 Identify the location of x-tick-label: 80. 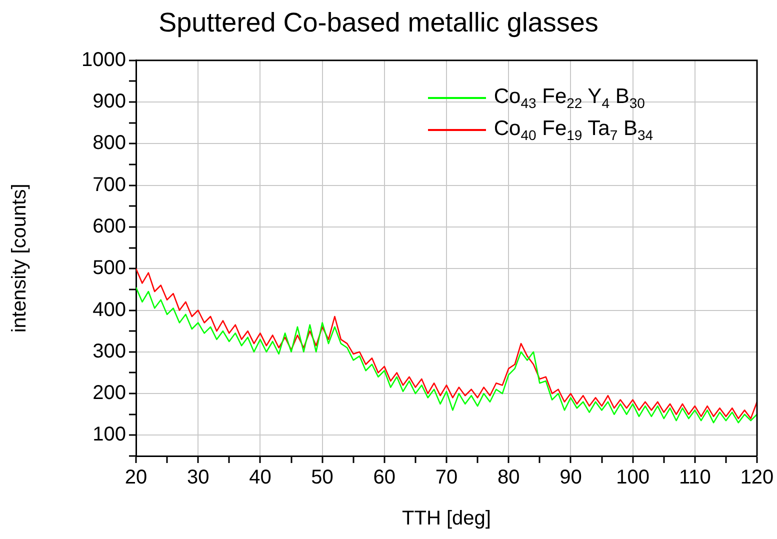
(508, 477).